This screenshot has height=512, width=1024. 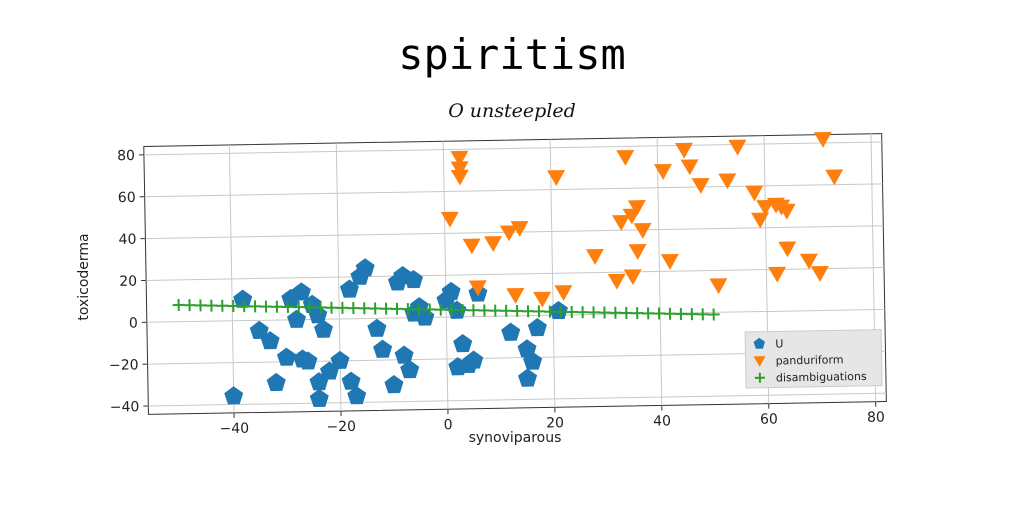 What do you see at coordinates (555, 423) in the screenshot?
I see `x-tick-label: 20` at bounding box center [555, 423].